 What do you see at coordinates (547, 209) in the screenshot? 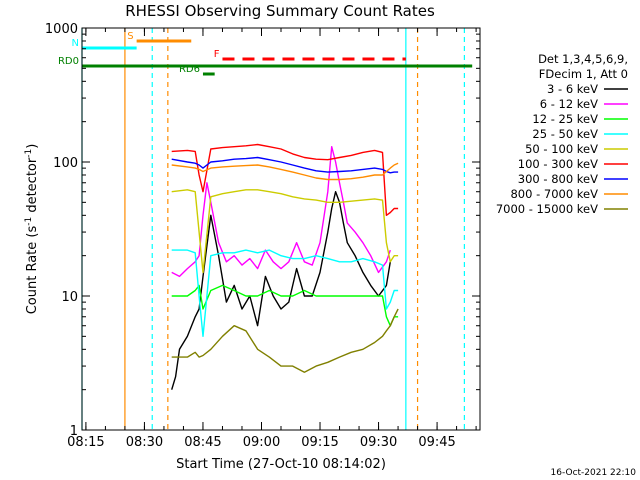
I see `legend-label-8: 7000 - 15000 keV` at bounding box center [547, 209].